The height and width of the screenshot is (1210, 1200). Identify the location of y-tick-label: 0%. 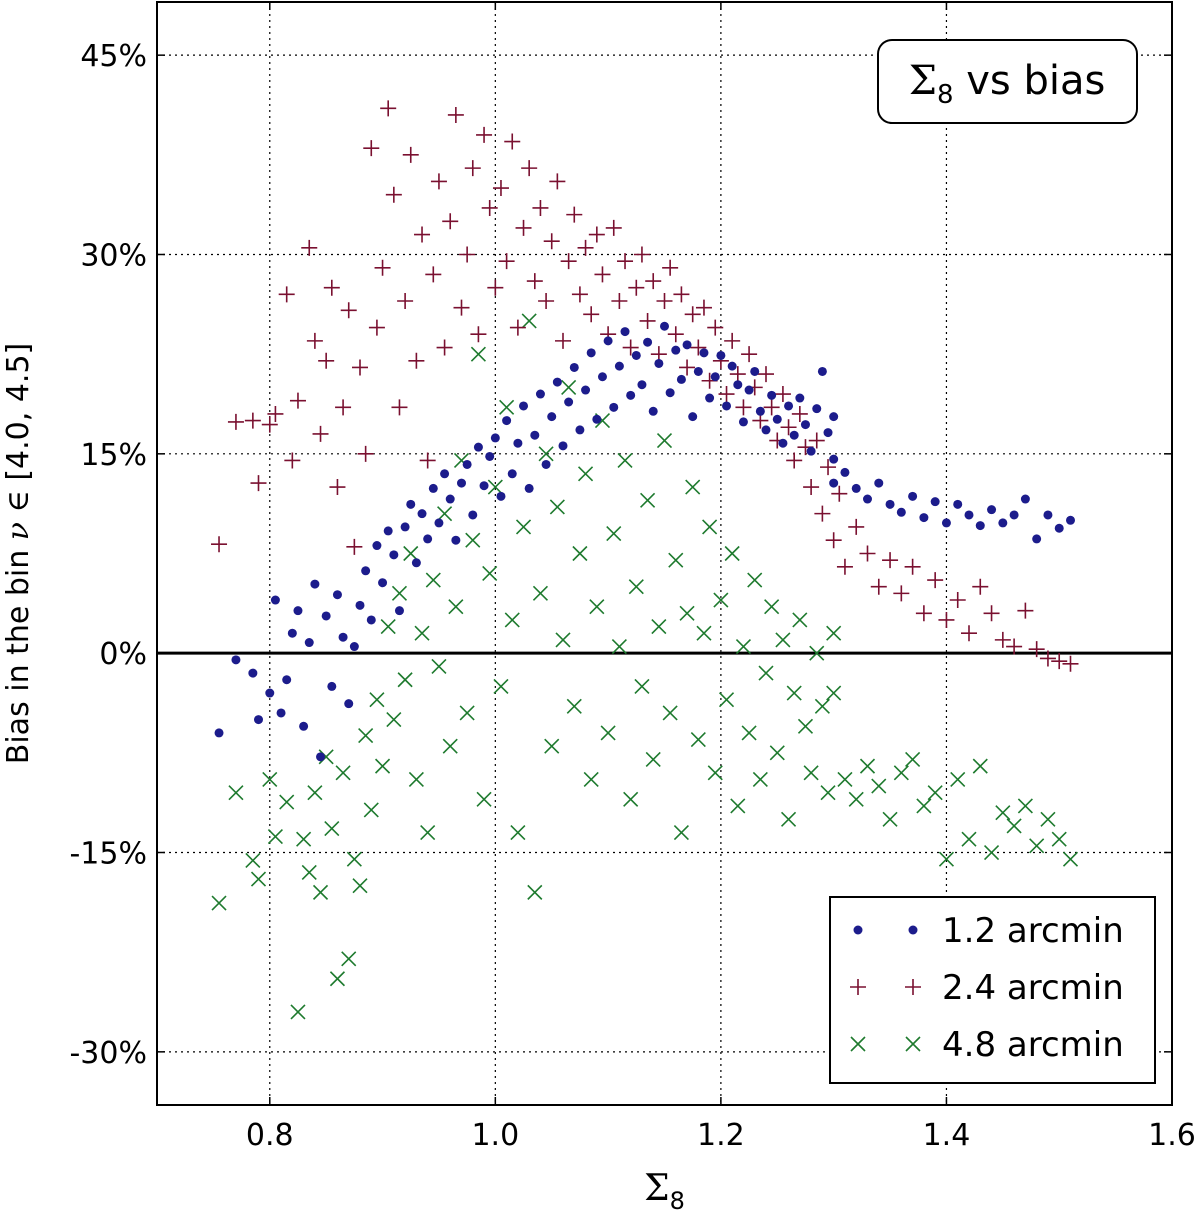
(123, 654).